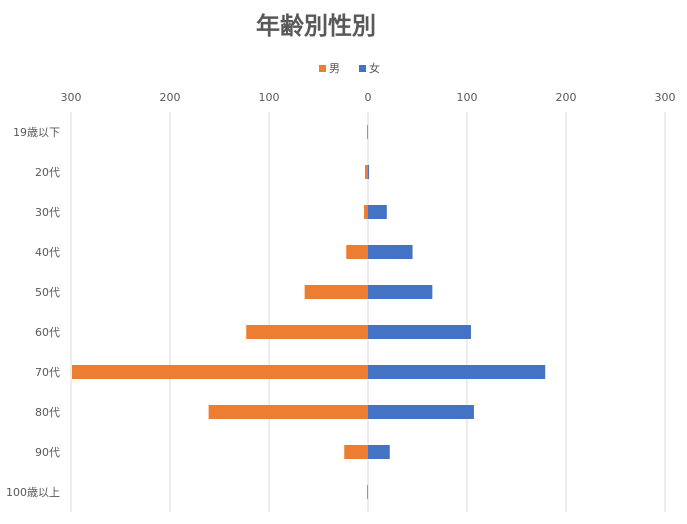  Describe the element at coordinates (47, 412) in the screenshot. I see `category-label: 80代` at that location.